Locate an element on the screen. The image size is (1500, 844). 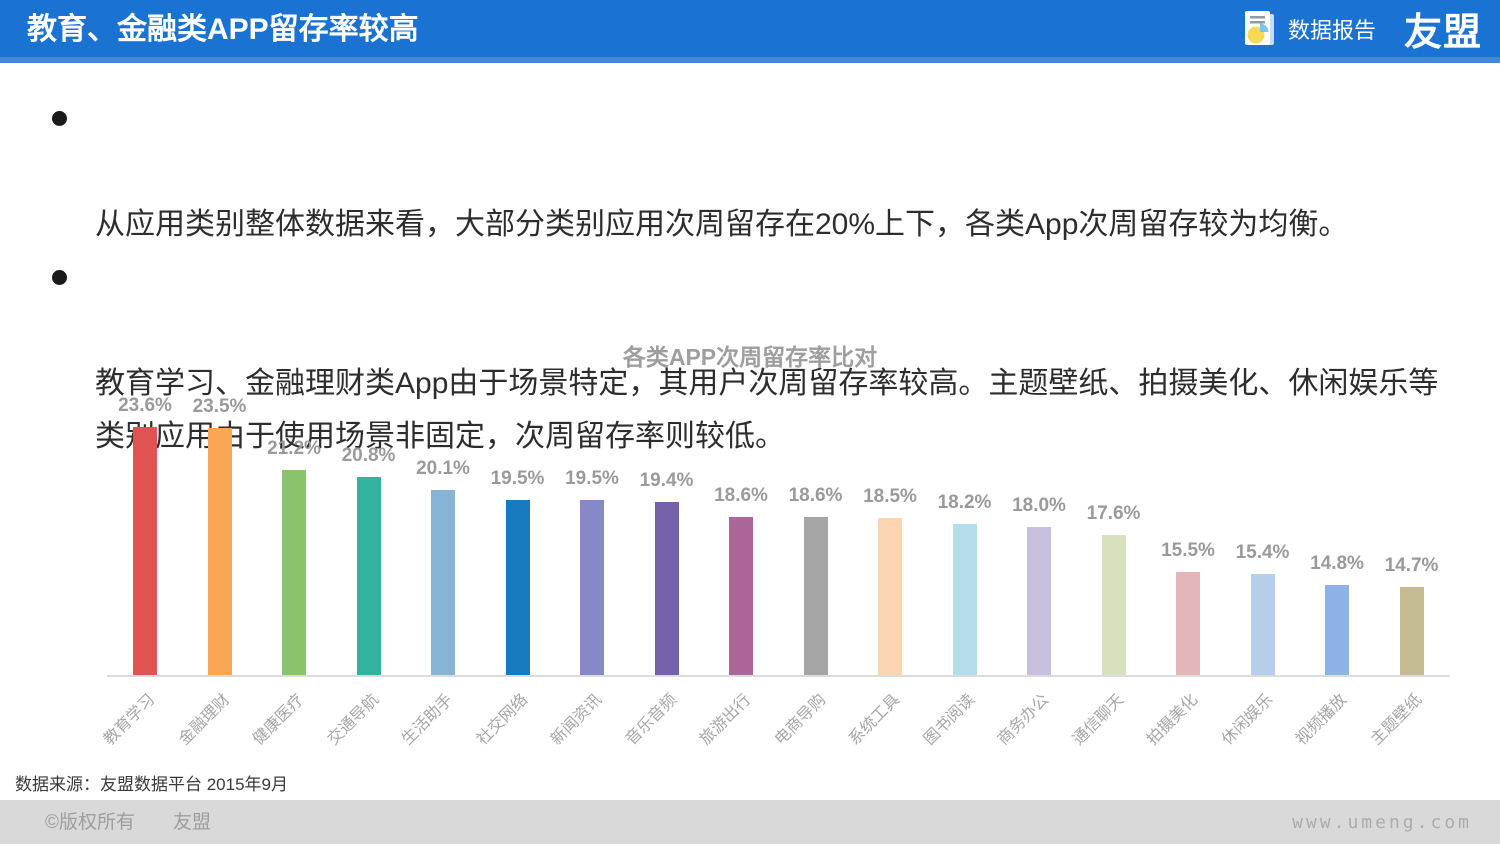
bar-主题壁纸 is located at coordinates (1411, 631).